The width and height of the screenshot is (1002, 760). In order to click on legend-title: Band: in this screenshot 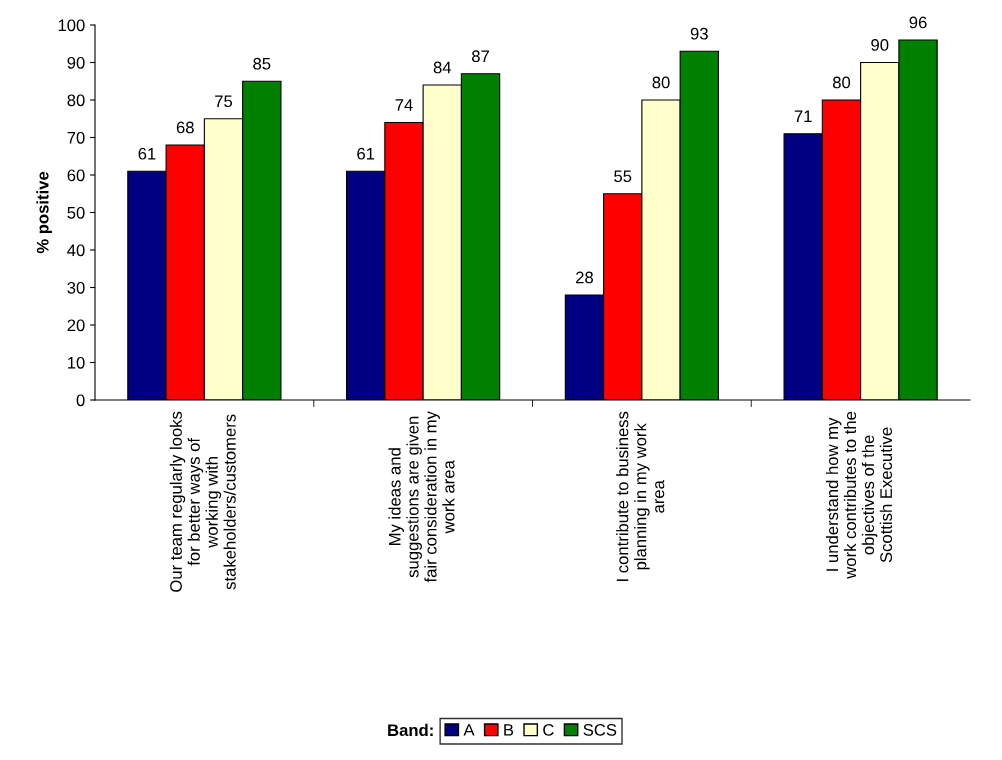, I will do `click(410, 730)`.